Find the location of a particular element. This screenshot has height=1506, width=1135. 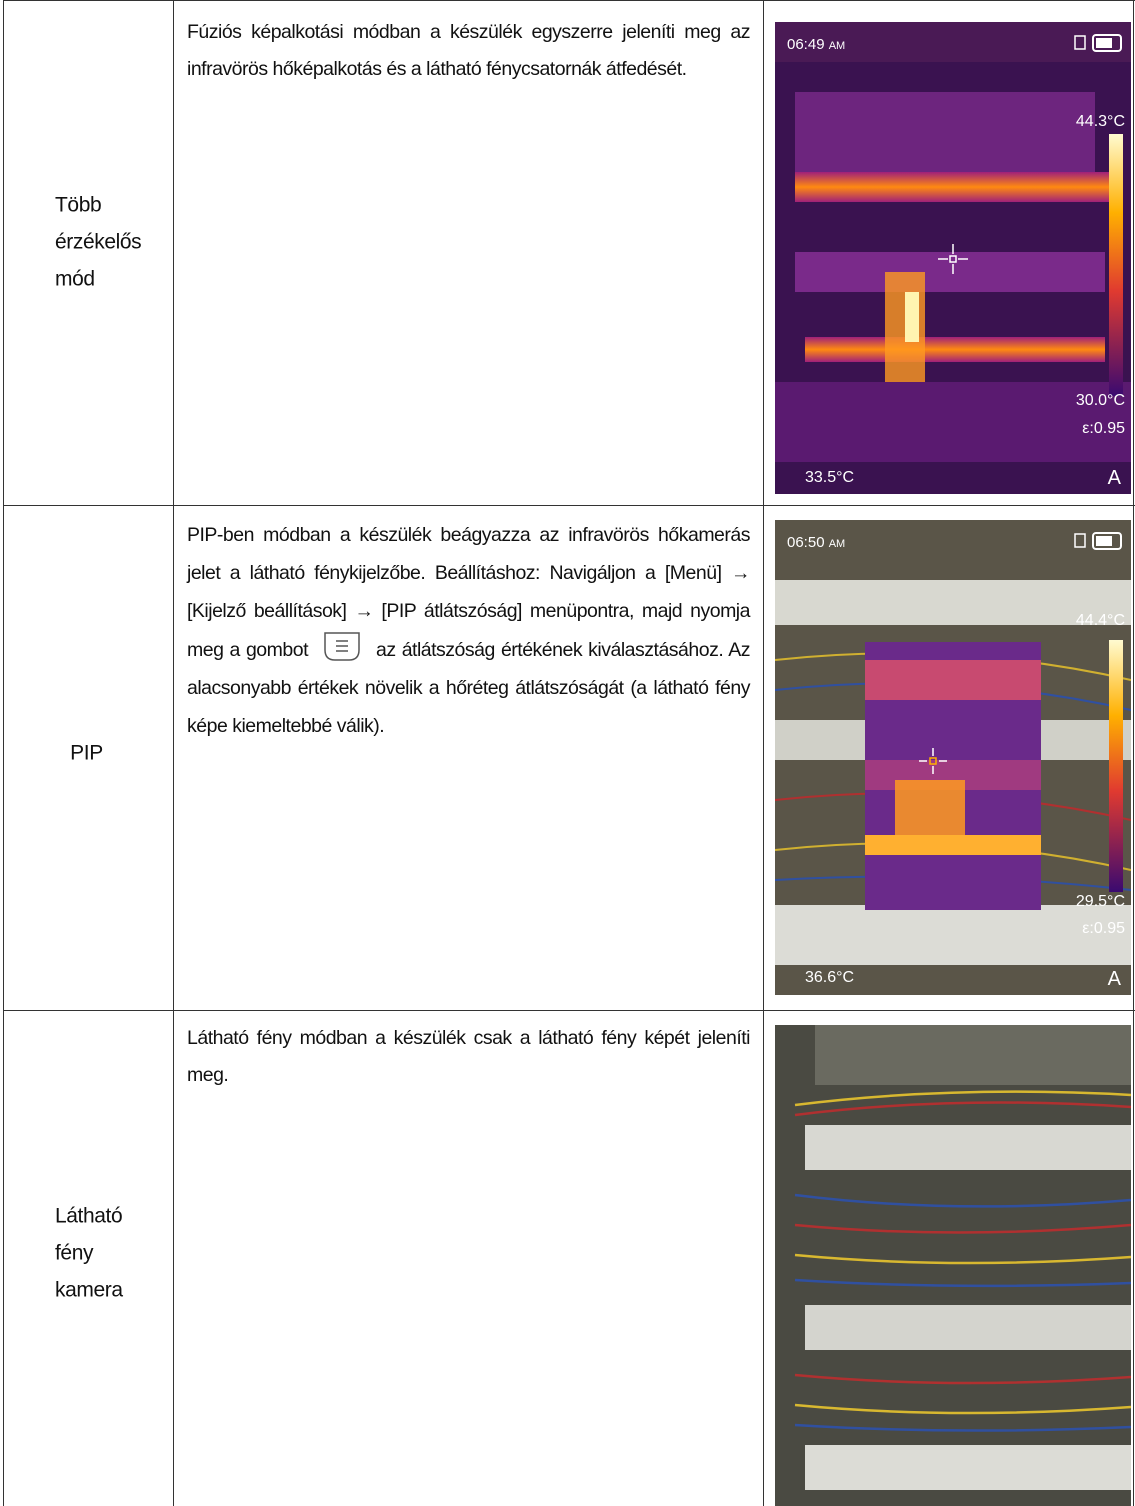

row-label: PIP is located at coordinates (86, 753).